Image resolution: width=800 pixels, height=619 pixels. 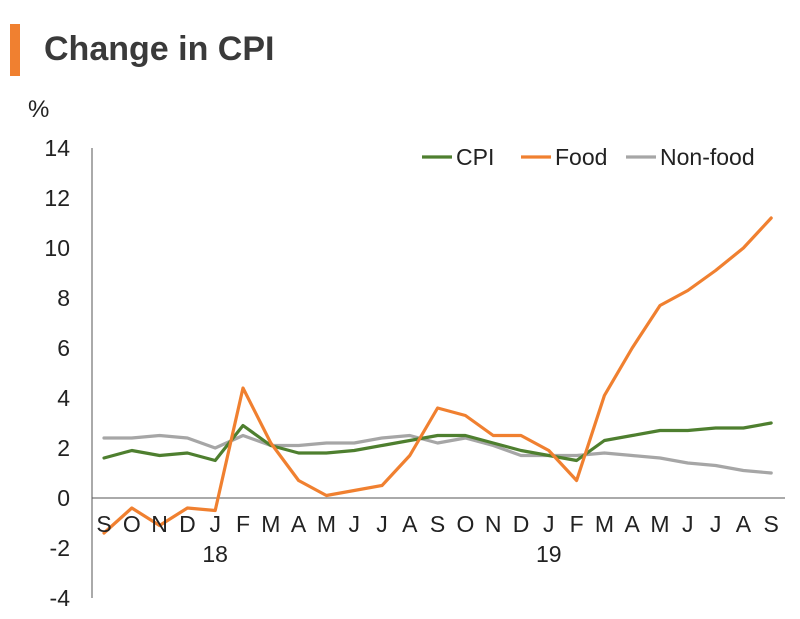 I want to click on y-tick-label: 14, so click(x=57, y=148).